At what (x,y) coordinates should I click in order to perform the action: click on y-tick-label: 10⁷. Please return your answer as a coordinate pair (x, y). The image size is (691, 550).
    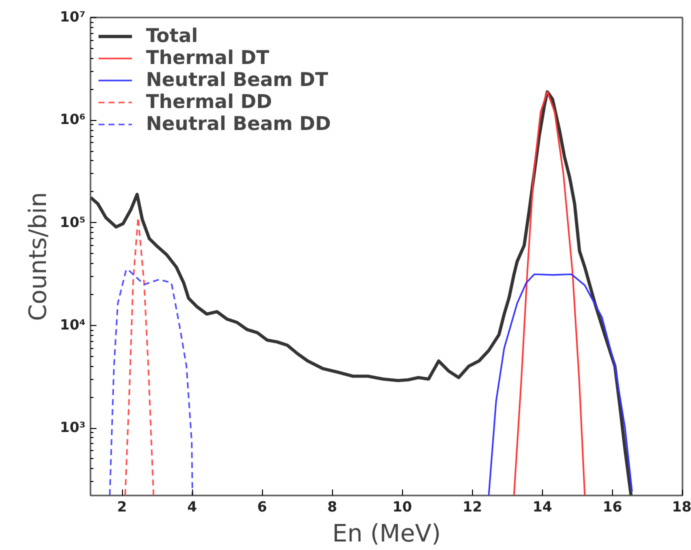
    Looking at the image, I should click on (73, 18).